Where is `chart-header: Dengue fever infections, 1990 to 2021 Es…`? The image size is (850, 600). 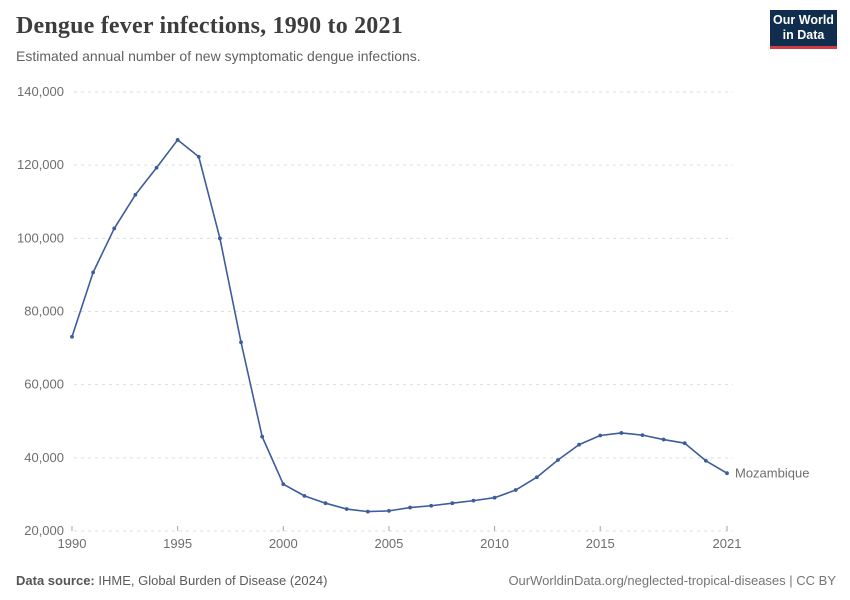
chart-header: Dengue fever infections, 1990 to 2021 Es… is located at coordinates (218, 38).